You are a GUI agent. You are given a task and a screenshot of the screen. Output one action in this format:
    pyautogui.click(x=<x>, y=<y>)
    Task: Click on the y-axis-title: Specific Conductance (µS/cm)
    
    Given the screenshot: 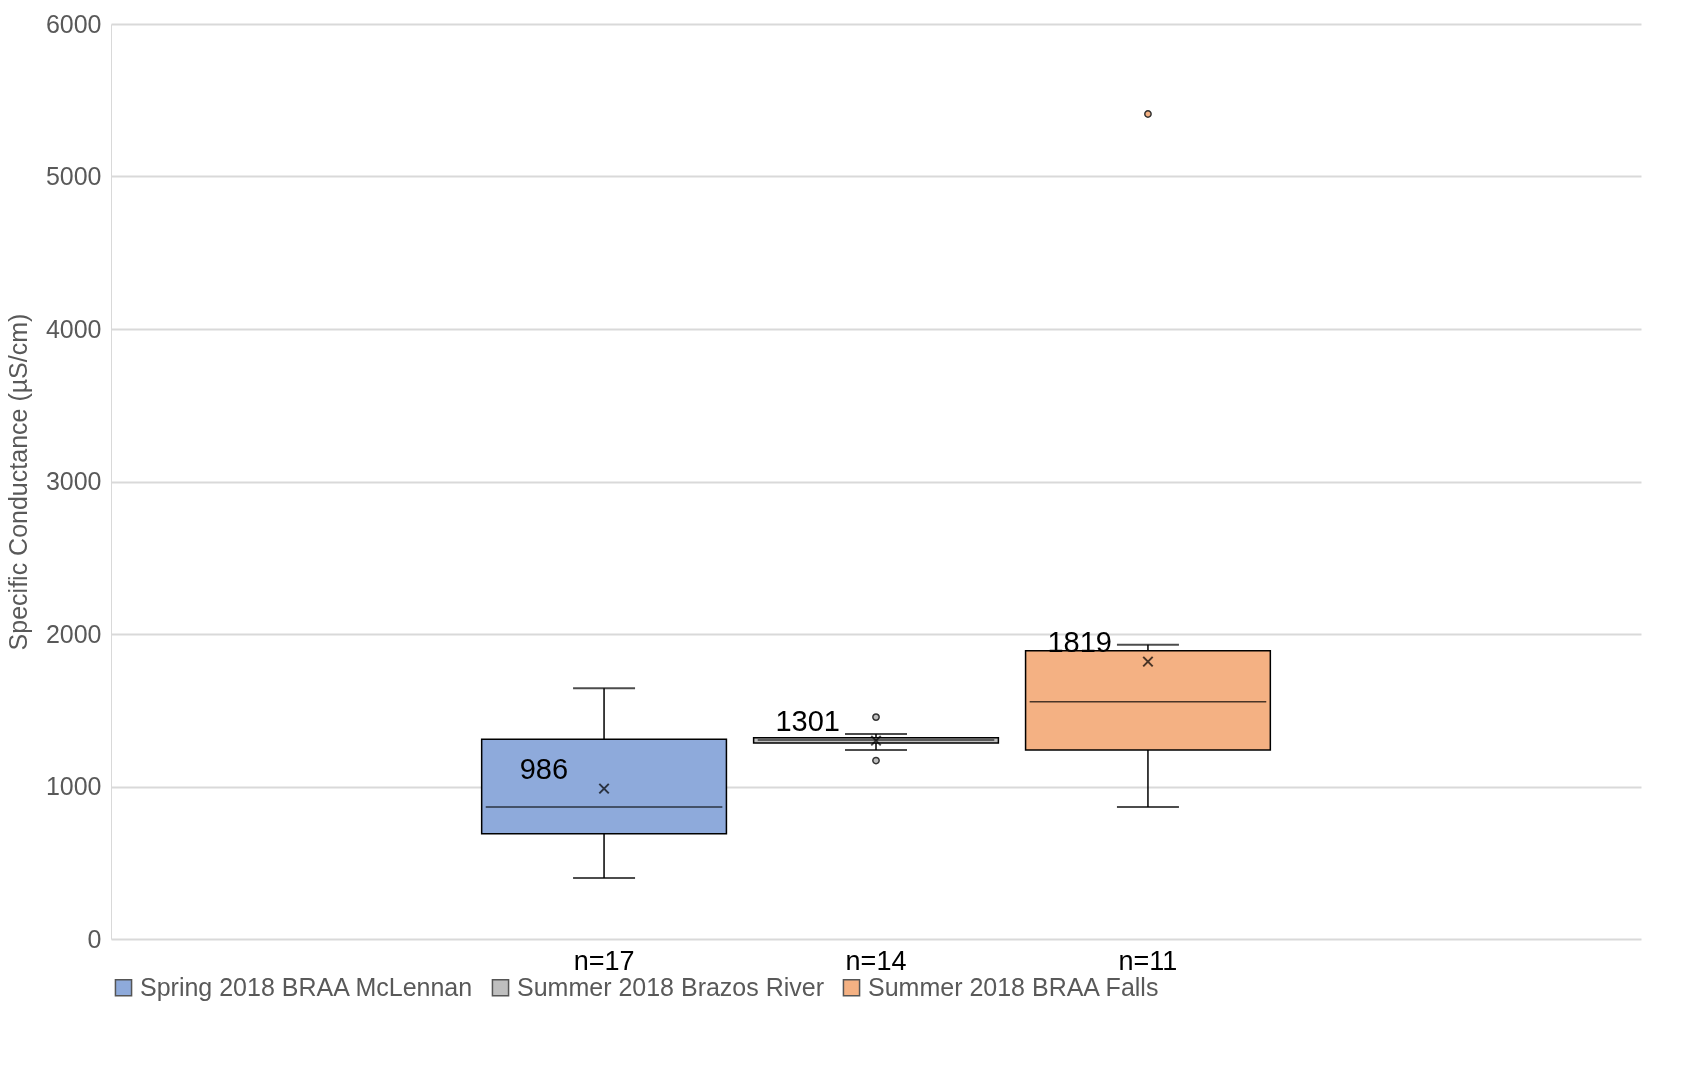 What is the action you would take?
    pyautogui.click(x=17, y=482)
    